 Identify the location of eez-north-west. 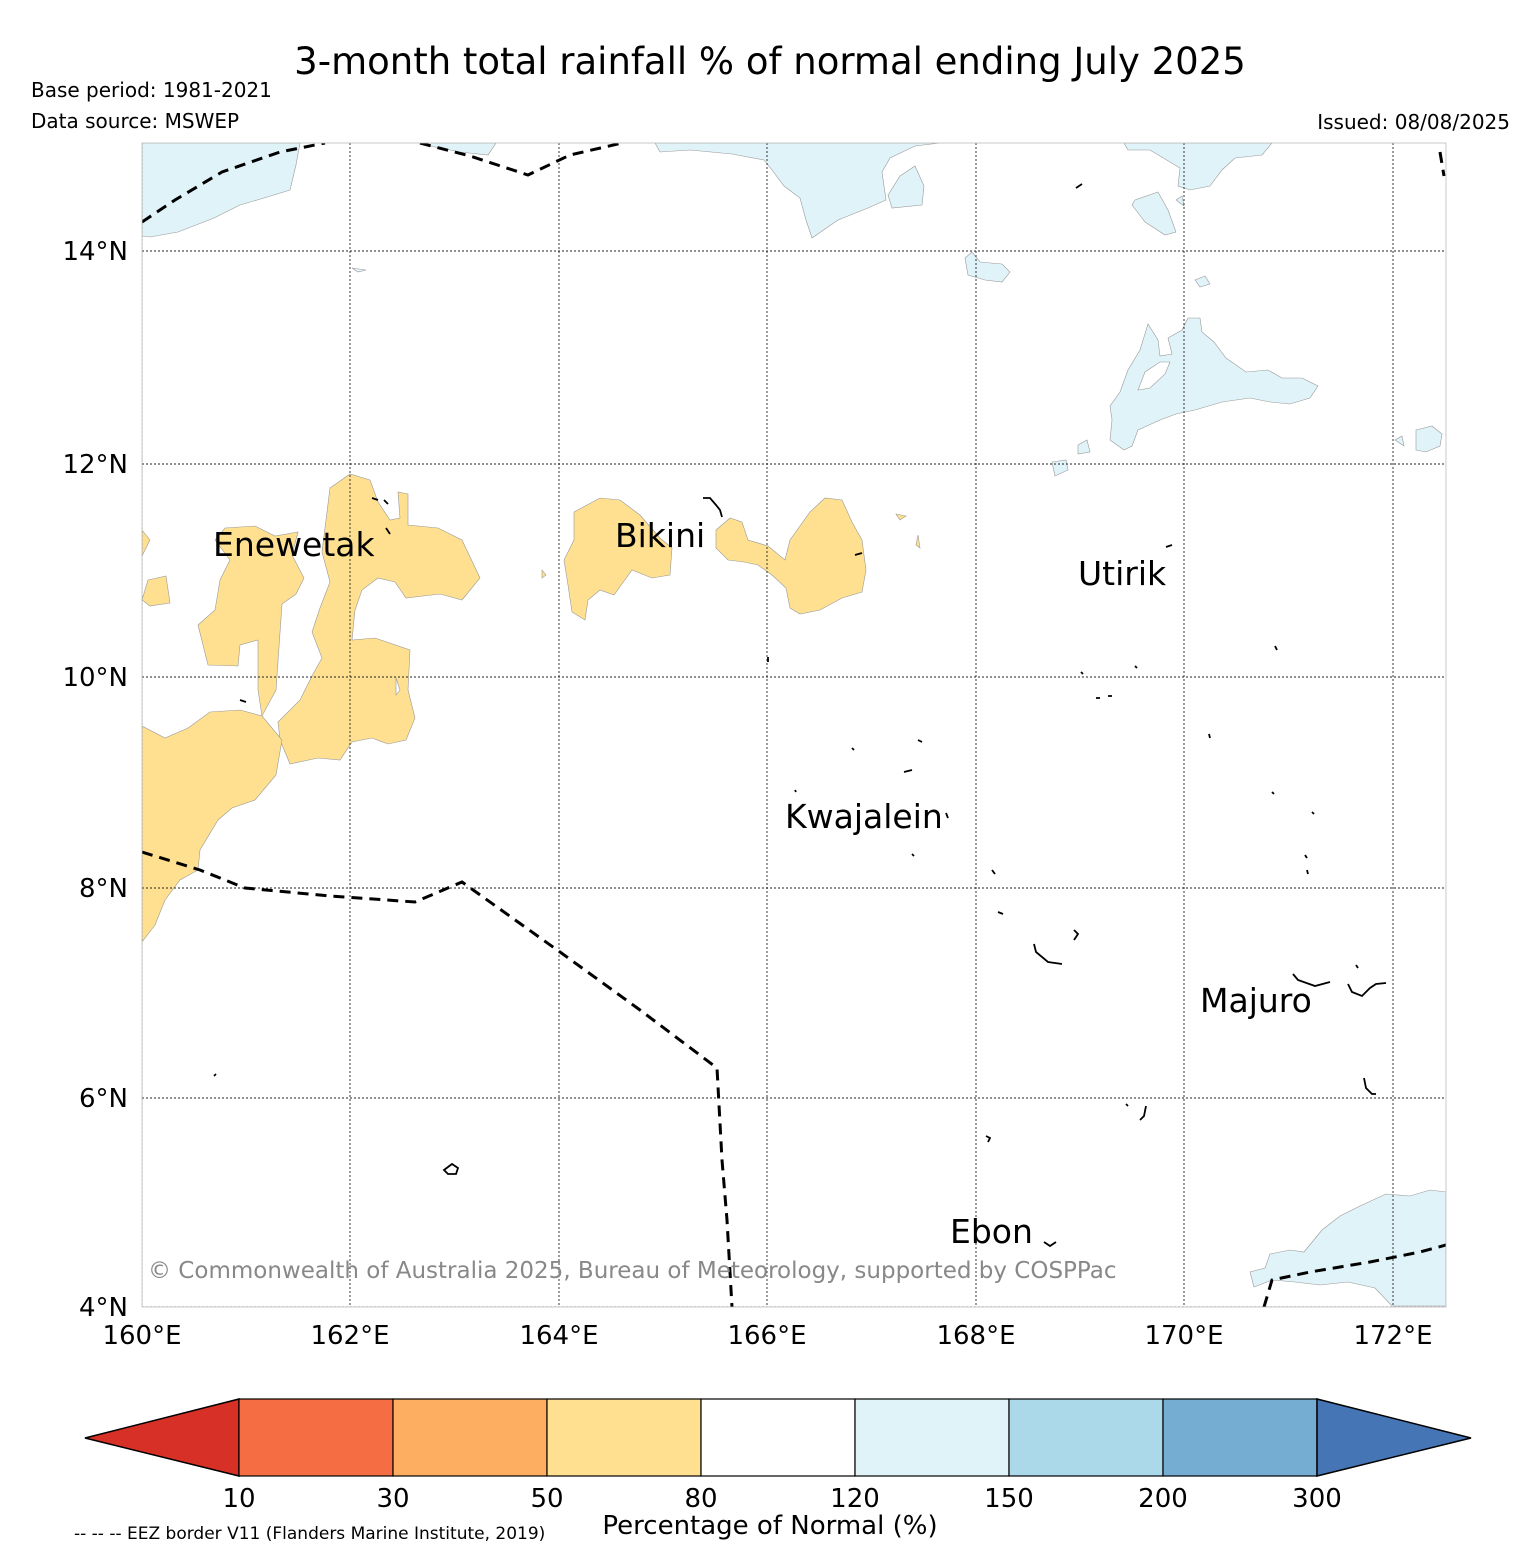
(234, 183).